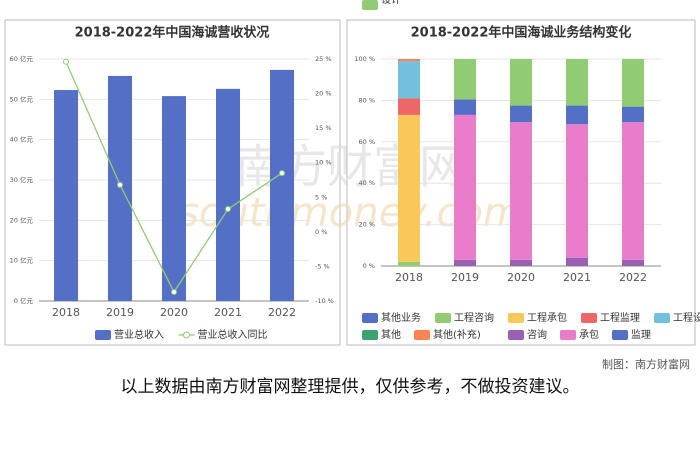 This screenshot has height=467, width=700. What do you see at coordinates (139, 334) in the screenshot?
I see `legend-label: 营业总收入` at bounding box center [139, 334].